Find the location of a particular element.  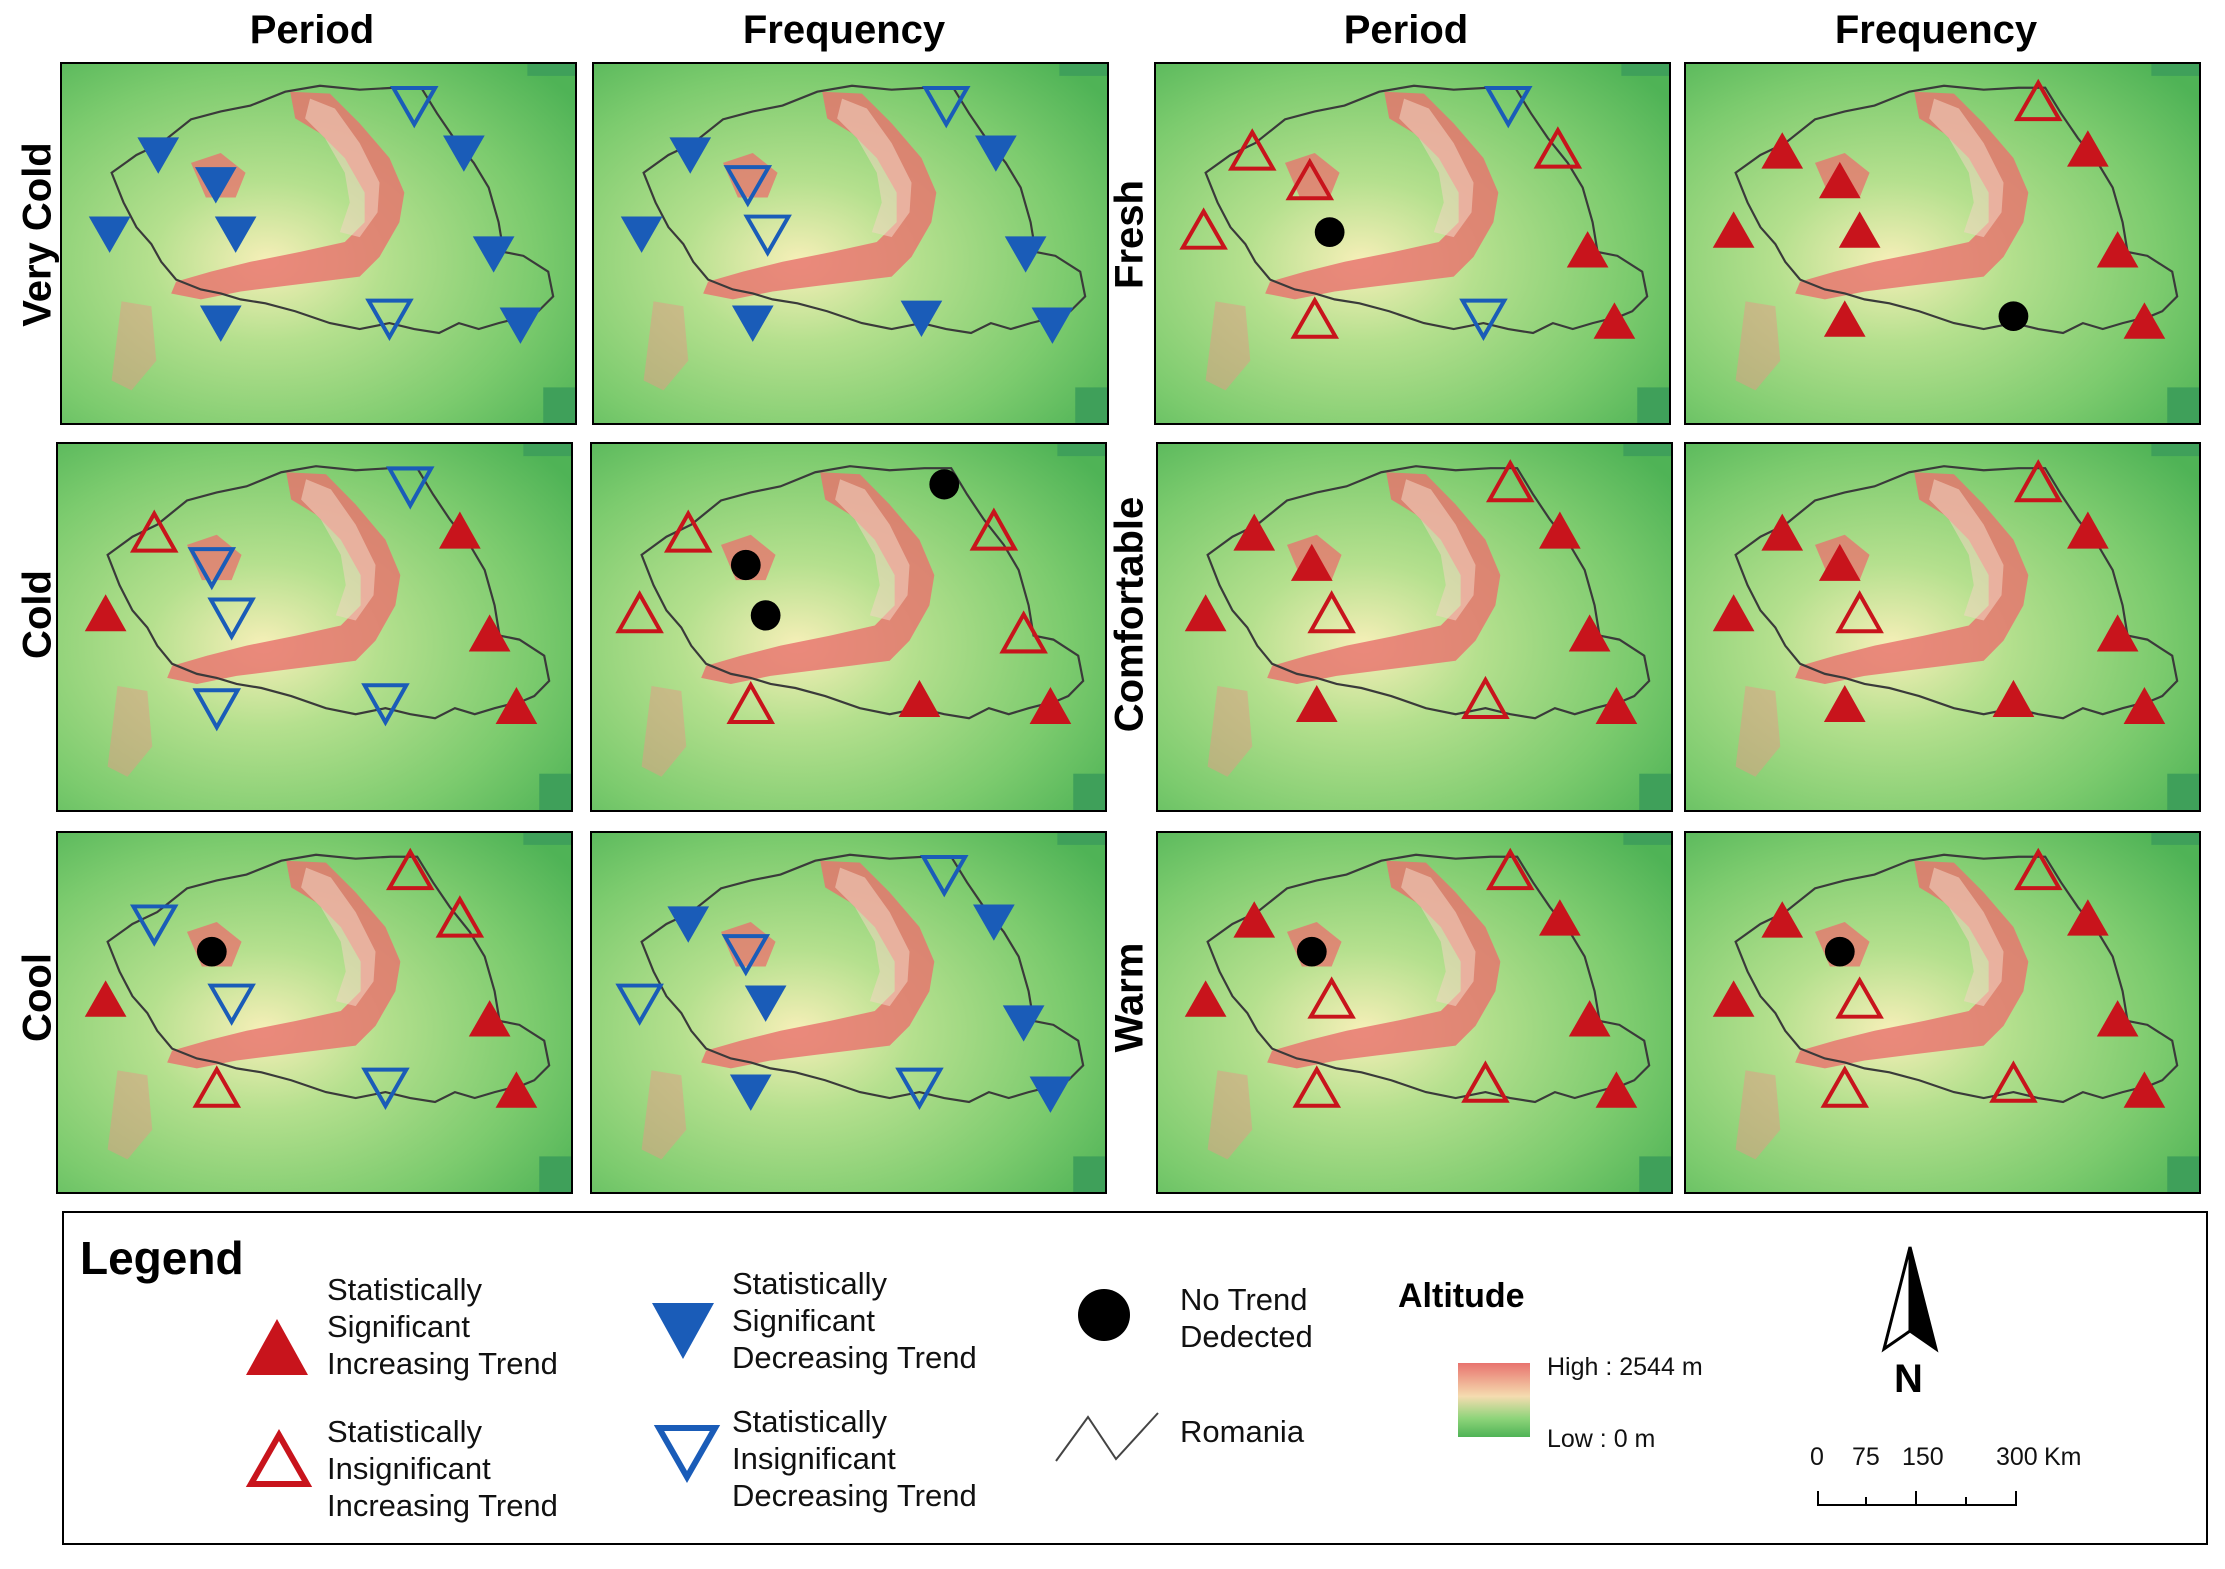

altitude-low-label: Low : 0 m is located at coordinates (1601, 1439).